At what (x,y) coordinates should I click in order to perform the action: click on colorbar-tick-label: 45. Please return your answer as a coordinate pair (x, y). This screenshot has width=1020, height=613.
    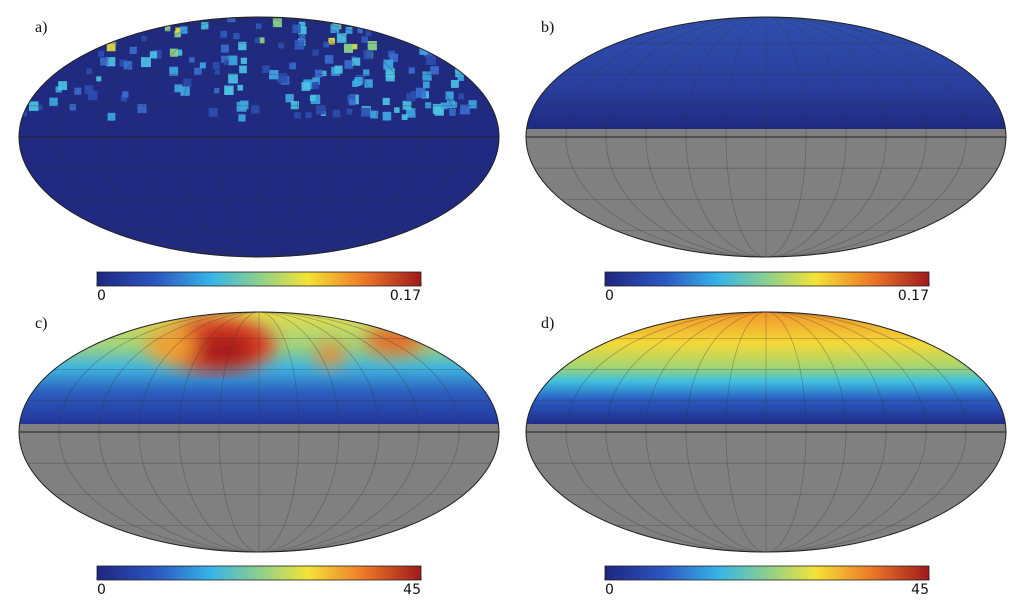
    Looking at the image, I should click on (920, 590).